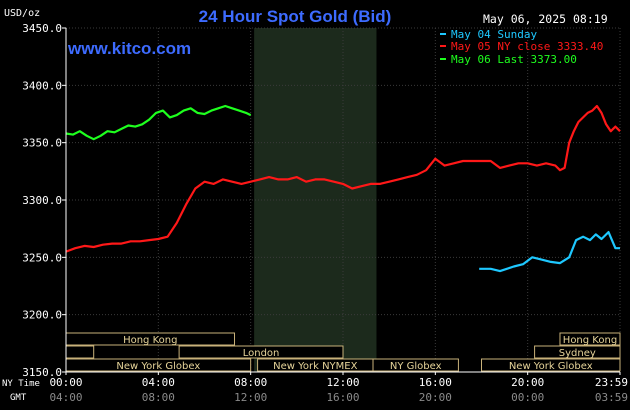 The image size is (630, 410). I want to click on session-bar-label: New York NYMEX, so click(315, 366).